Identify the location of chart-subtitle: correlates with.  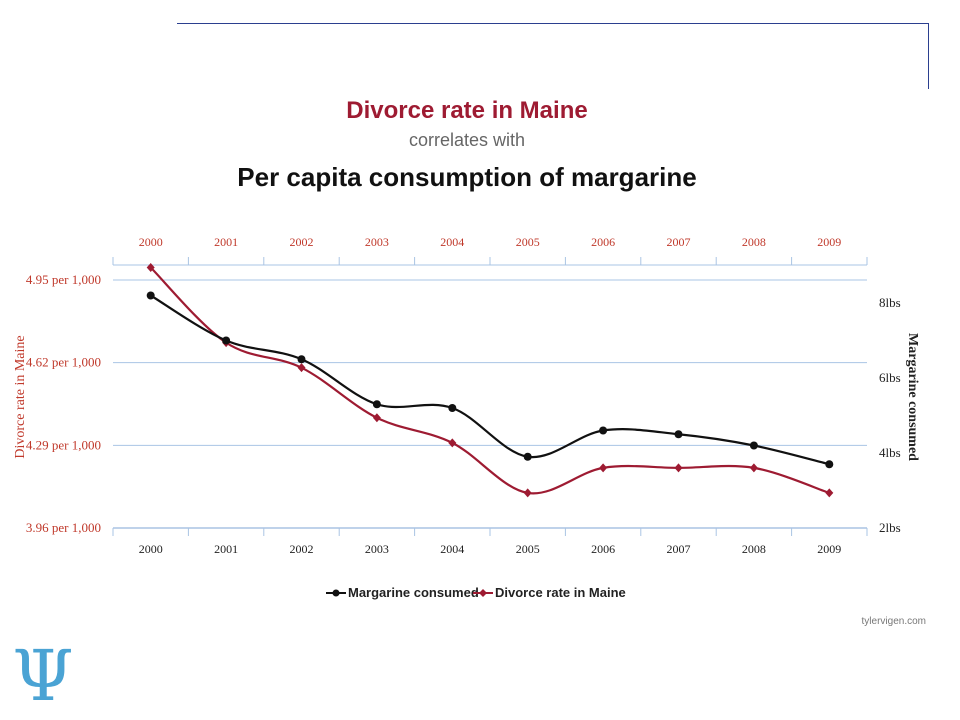
(467, 140).